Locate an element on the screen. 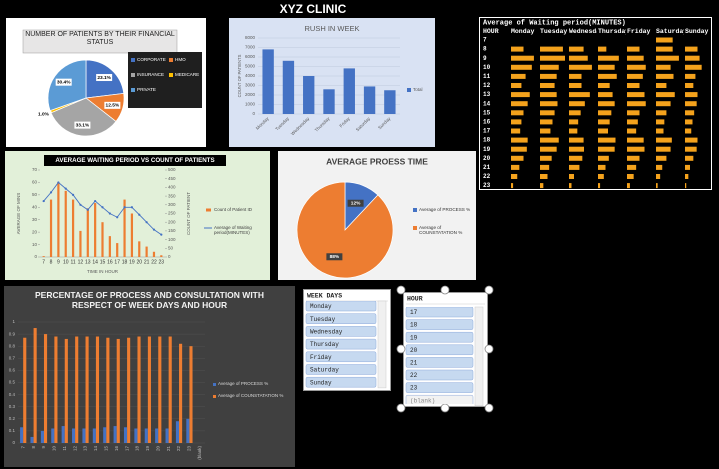 This screenshot has width=719, height=469. column-header: Monday is located at coordinates (523, 31).